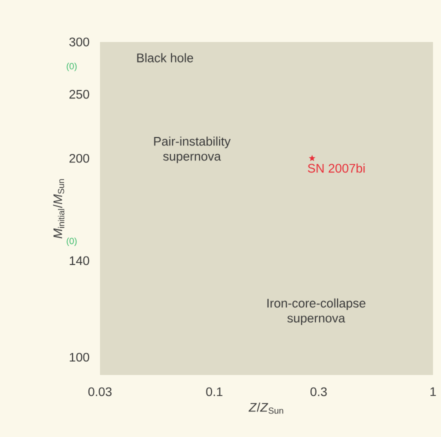 Image resolution: width=441 pixels, height=437 pixels. What do you see at coordinates (192, 150) in the screenshot?
I see `annotation: Pair-instability supernova` at bounding box center [192, 150].